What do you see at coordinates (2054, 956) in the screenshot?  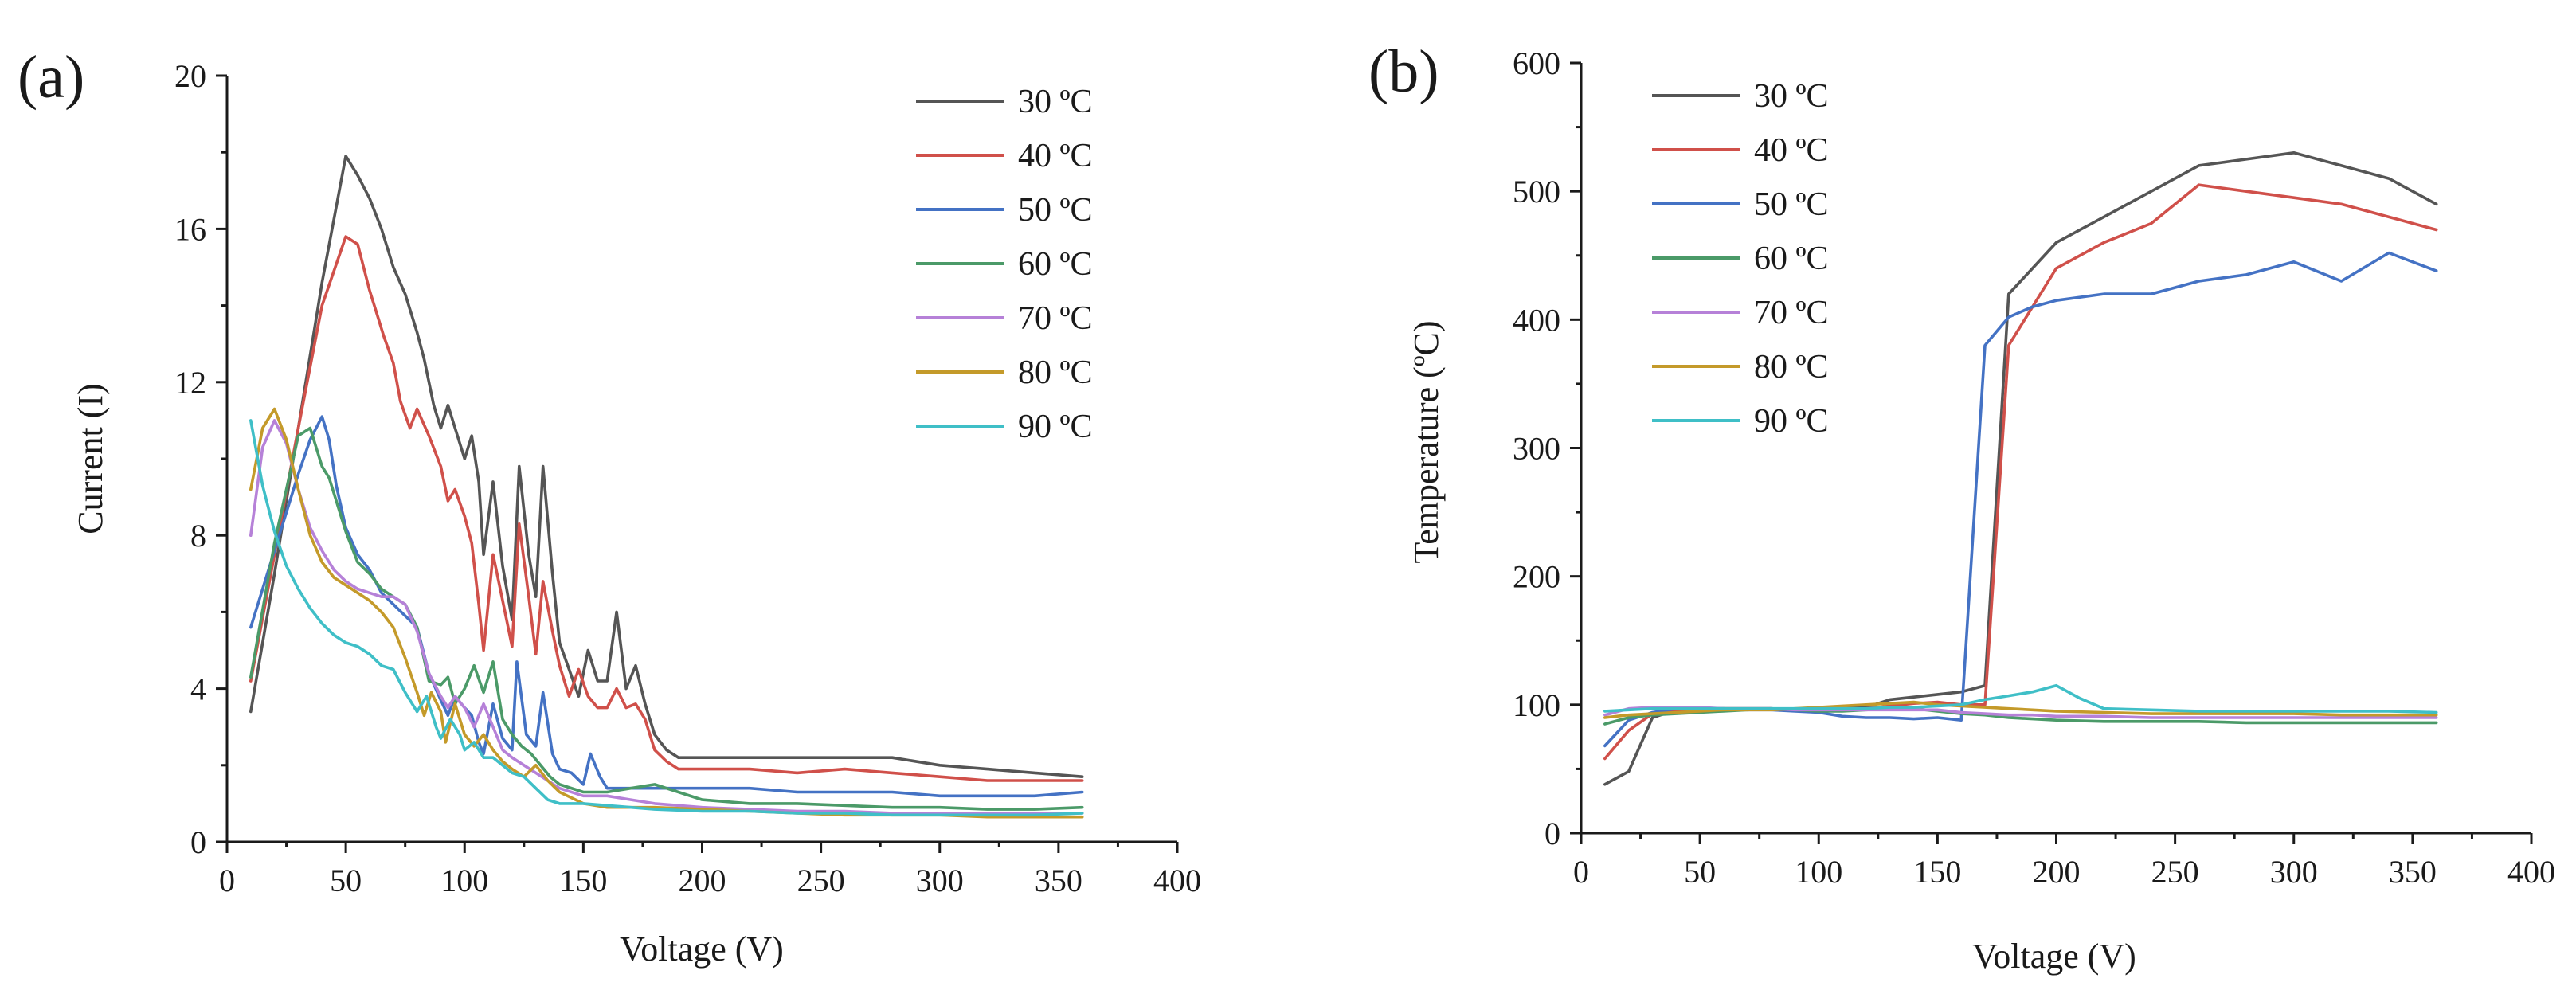 I see `x-axis-label-b: Voltage (V)` at bounding box center [2054, 956].